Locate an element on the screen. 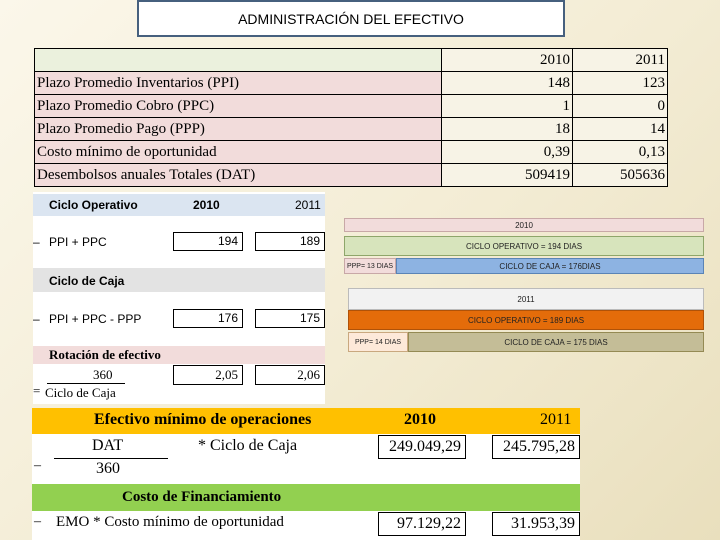 The image size is (720, 540). financiamiento-2010: 97.129,22 is located at coordinates (422, 524).